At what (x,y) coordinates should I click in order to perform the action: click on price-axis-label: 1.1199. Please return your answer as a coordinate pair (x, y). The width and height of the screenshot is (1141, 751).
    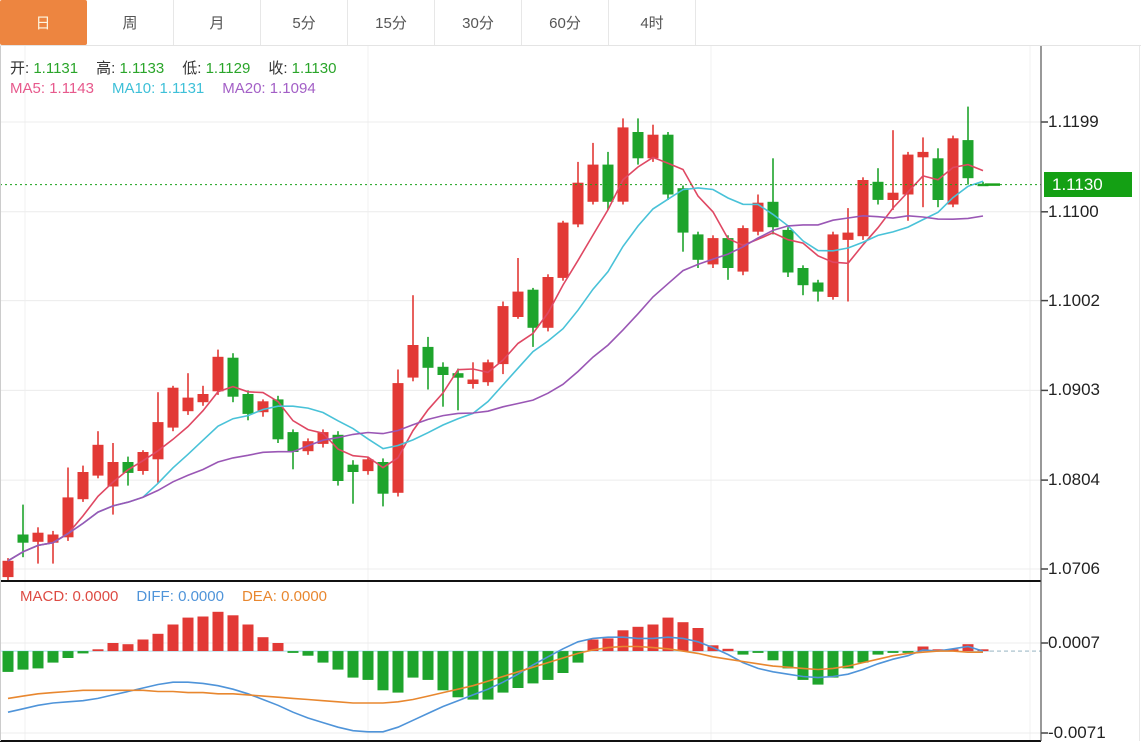
    Looking at the image, I should click on (1073, 121).